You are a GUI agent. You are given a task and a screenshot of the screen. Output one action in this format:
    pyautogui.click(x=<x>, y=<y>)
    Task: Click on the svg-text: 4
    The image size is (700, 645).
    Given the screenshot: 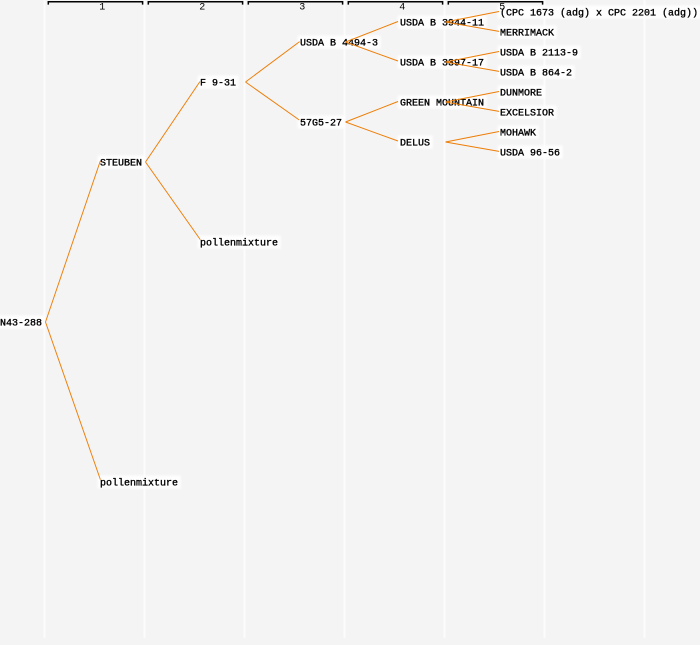 What is the action you would take?
    pyautogui.click(x=402, y=8)
    